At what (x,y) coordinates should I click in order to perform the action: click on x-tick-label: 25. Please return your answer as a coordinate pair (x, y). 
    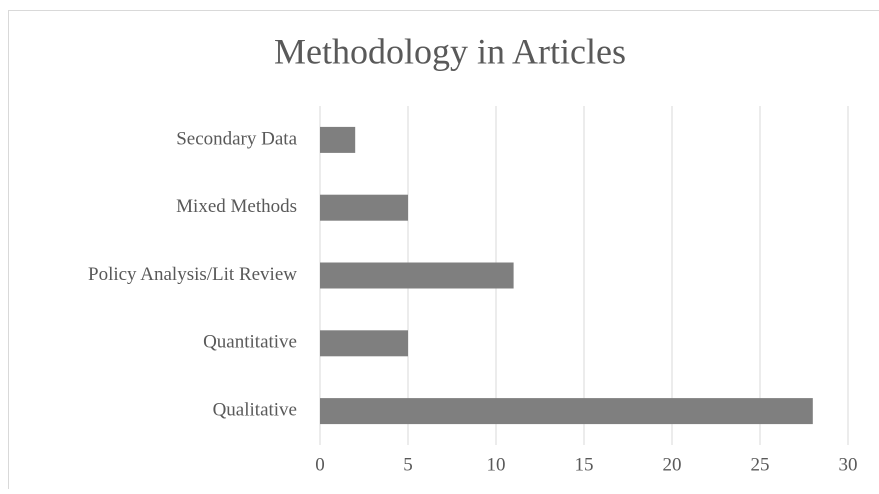
    Looking at the image, I should click on (760, 464).